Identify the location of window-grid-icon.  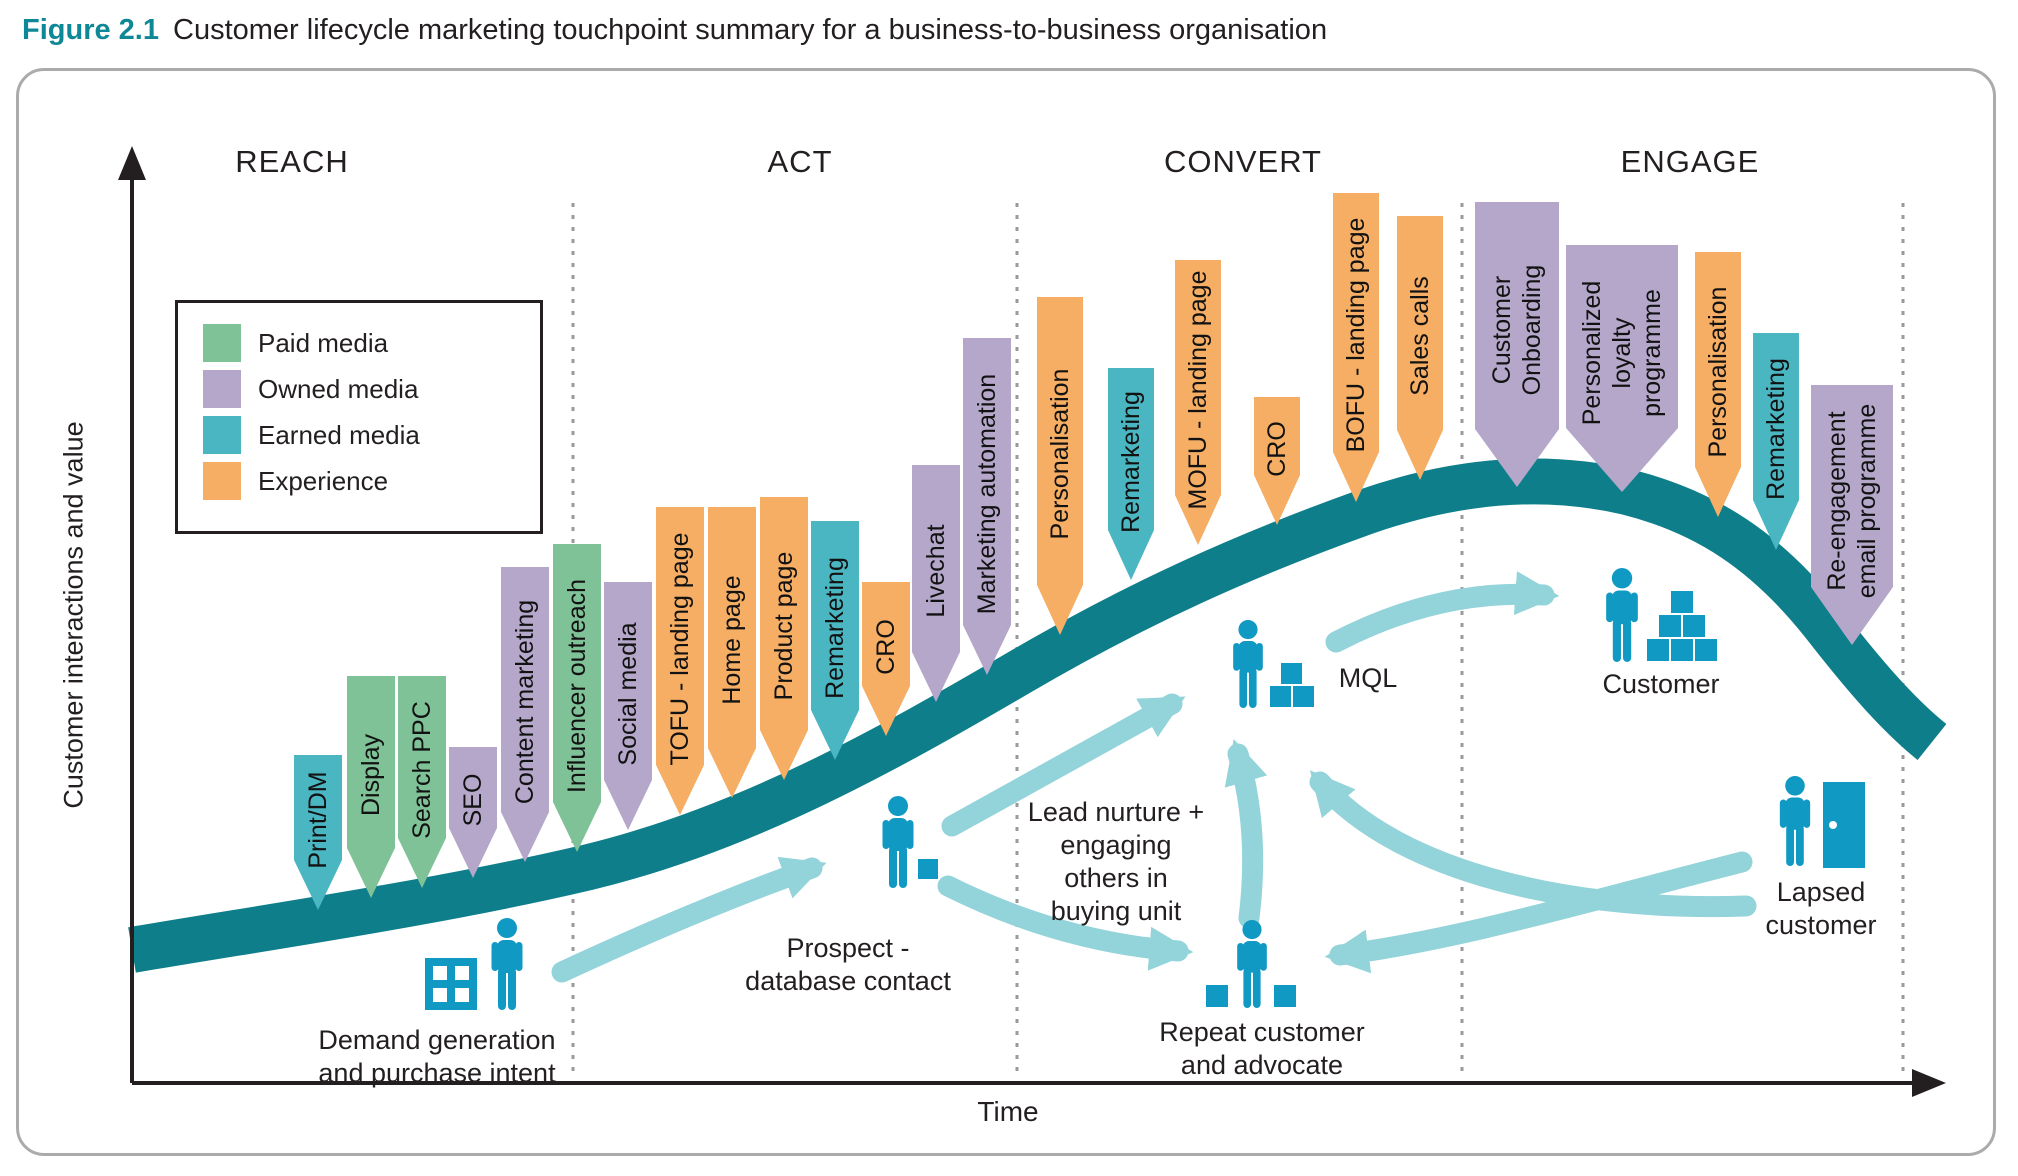
(451, 984).